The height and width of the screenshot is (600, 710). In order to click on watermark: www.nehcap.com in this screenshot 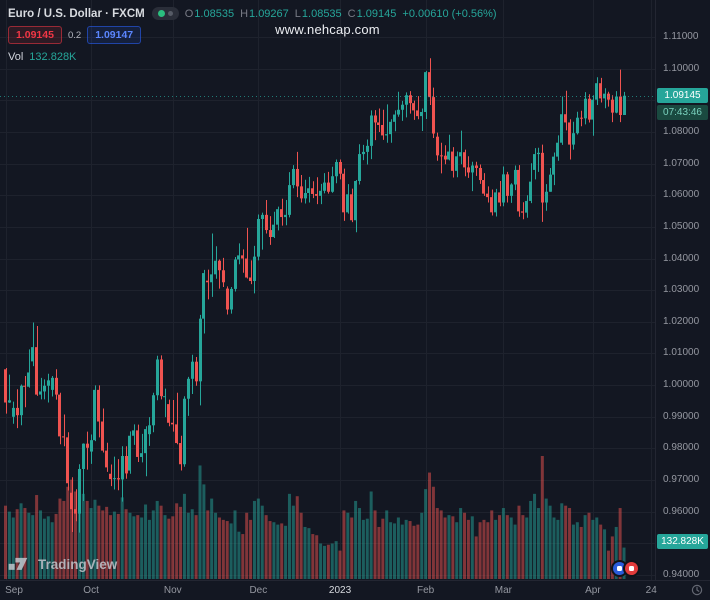, I will do `click(327, 29)`.